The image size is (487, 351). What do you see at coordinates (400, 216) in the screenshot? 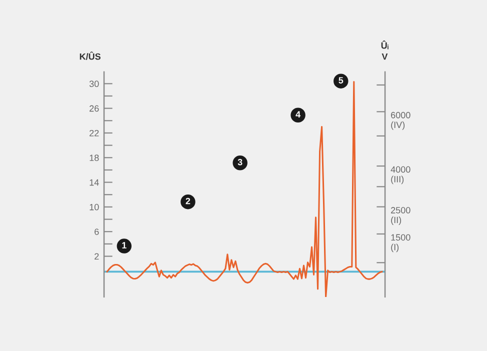
I see `y2-tick-label: 2500 (II)` at bounding box center [400, 216].